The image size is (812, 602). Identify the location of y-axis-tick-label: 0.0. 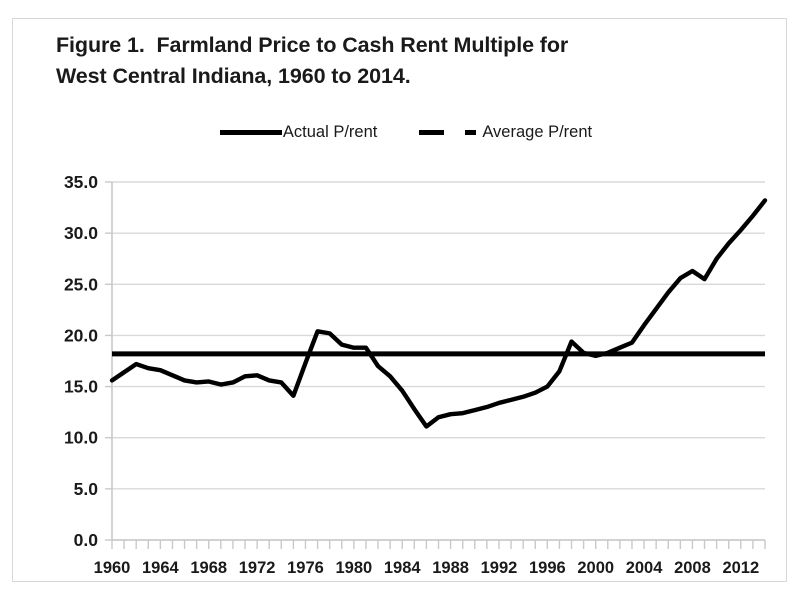
(86, 540).